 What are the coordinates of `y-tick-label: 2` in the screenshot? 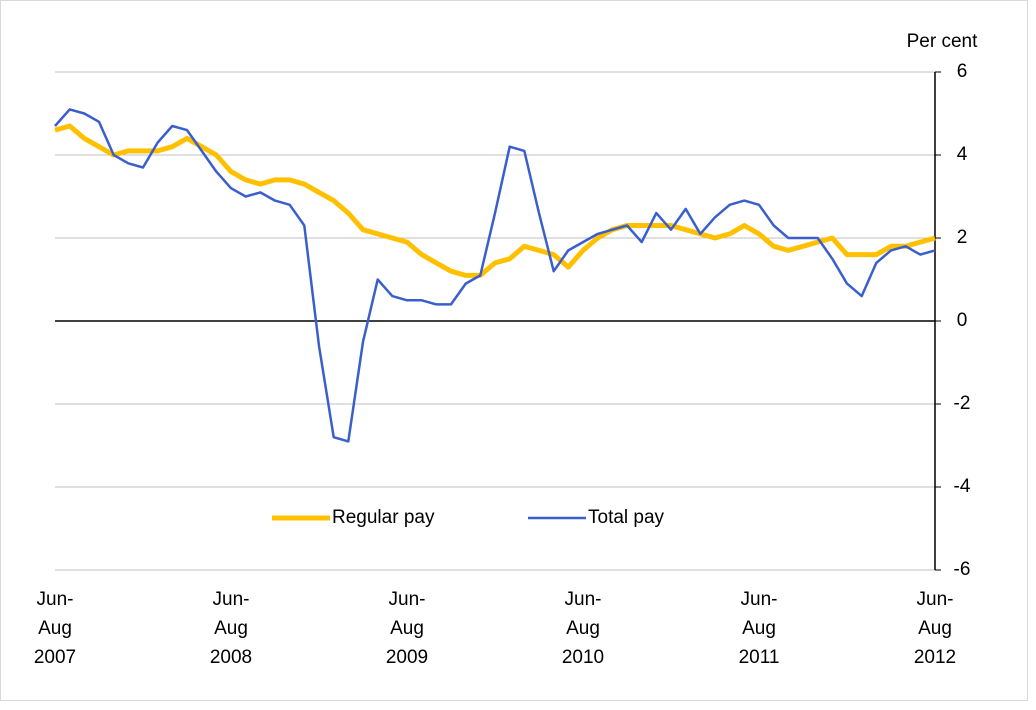 It's located at (962, 237).